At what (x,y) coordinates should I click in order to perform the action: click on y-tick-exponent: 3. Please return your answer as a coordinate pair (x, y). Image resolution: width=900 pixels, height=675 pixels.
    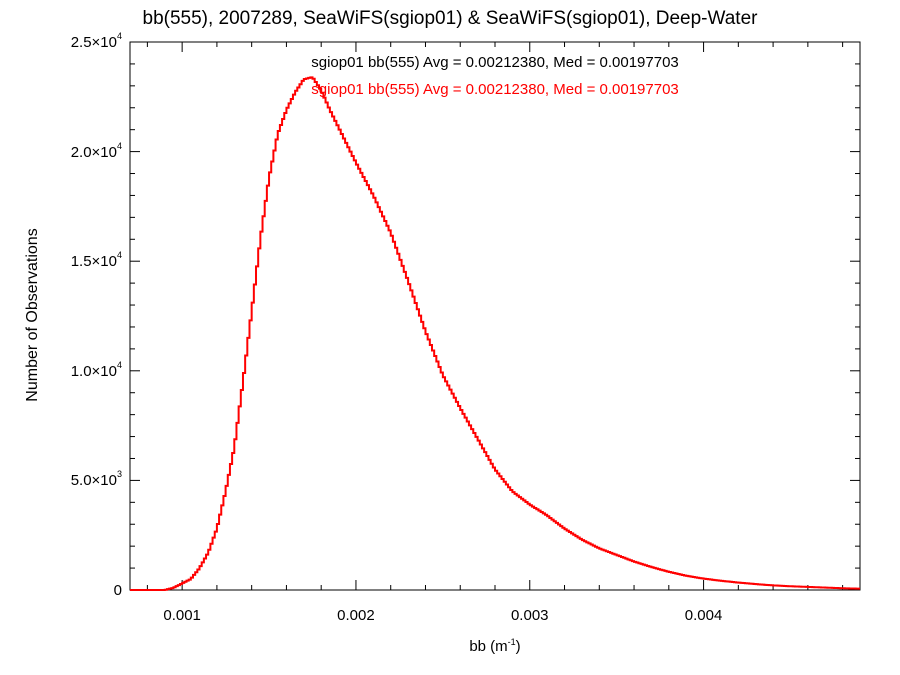
    Looking at the image, I should click on (119, 474).